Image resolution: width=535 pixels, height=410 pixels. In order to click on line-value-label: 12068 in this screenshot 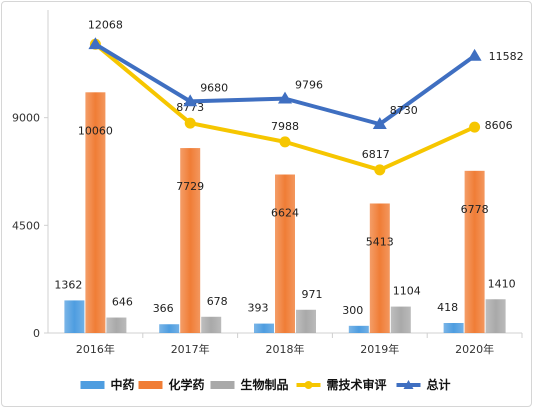, I will do `click(105, 24)`.